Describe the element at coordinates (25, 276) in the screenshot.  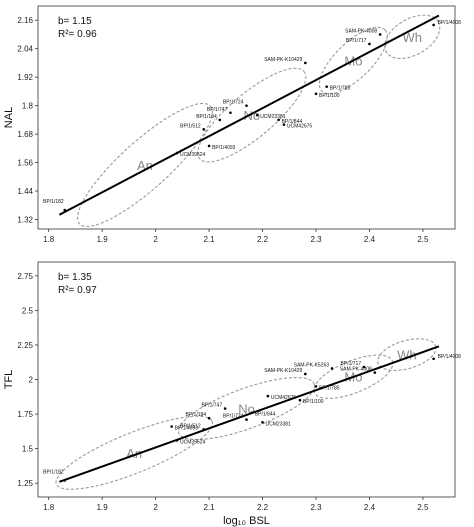
I see `y-tick-label: 2.75` at that location.